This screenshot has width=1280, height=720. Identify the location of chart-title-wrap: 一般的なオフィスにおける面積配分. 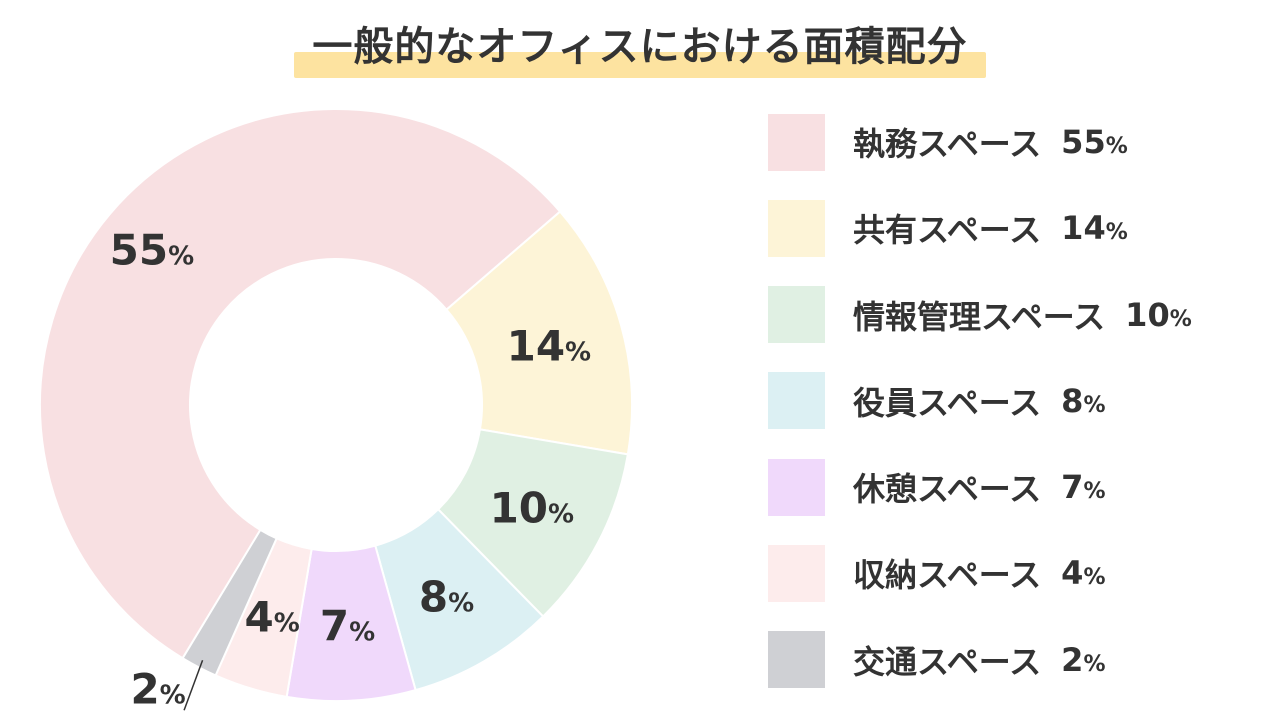
(640, 46).